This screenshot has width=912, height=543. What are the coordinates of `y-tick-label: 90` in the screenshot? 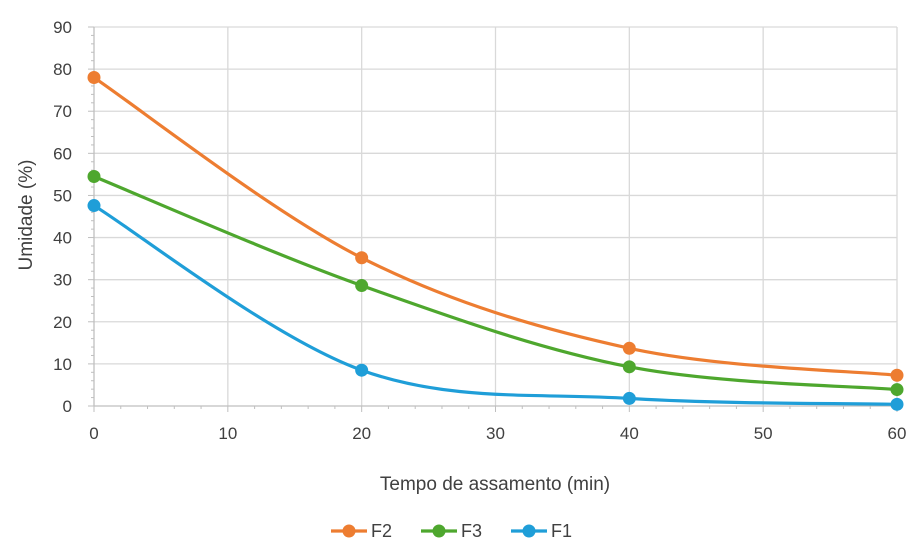 It's located at (62, 27).